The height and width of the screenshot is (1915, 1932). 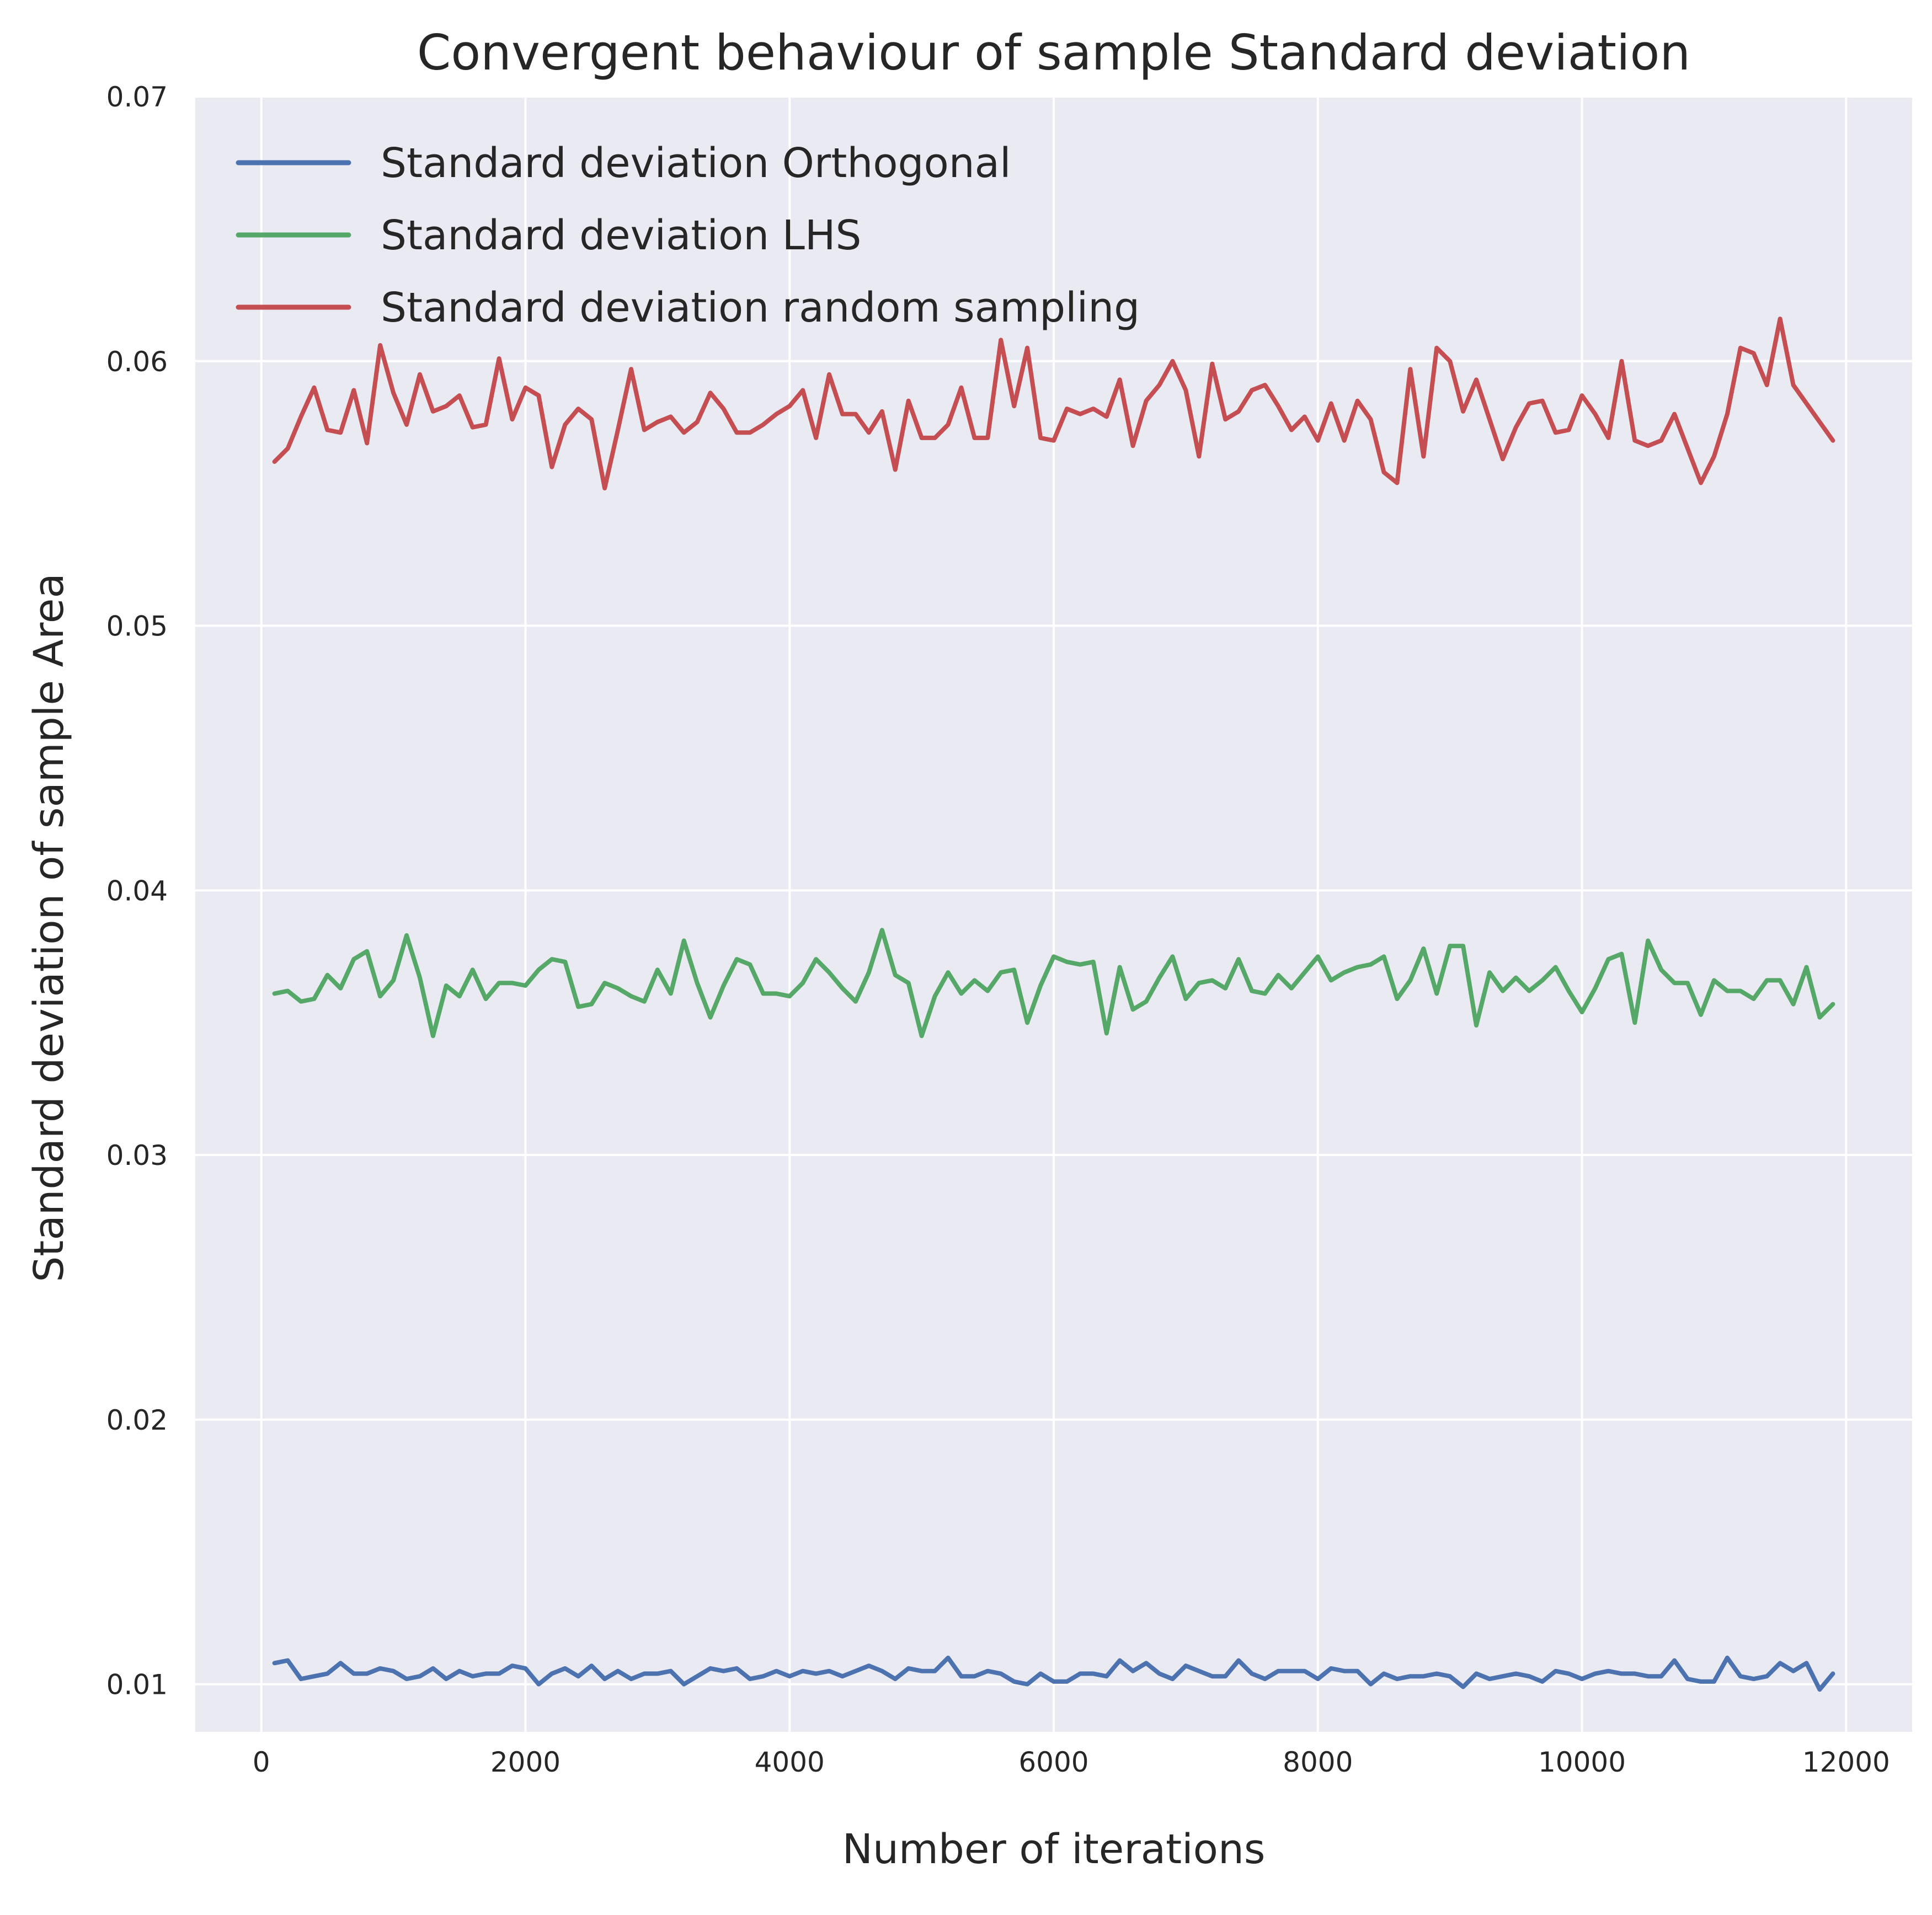 What do you see at coordinates (621, 235) in the screenshot?
I see `legend-label: Standard deviation LHS` at bounding box center [621, 235].